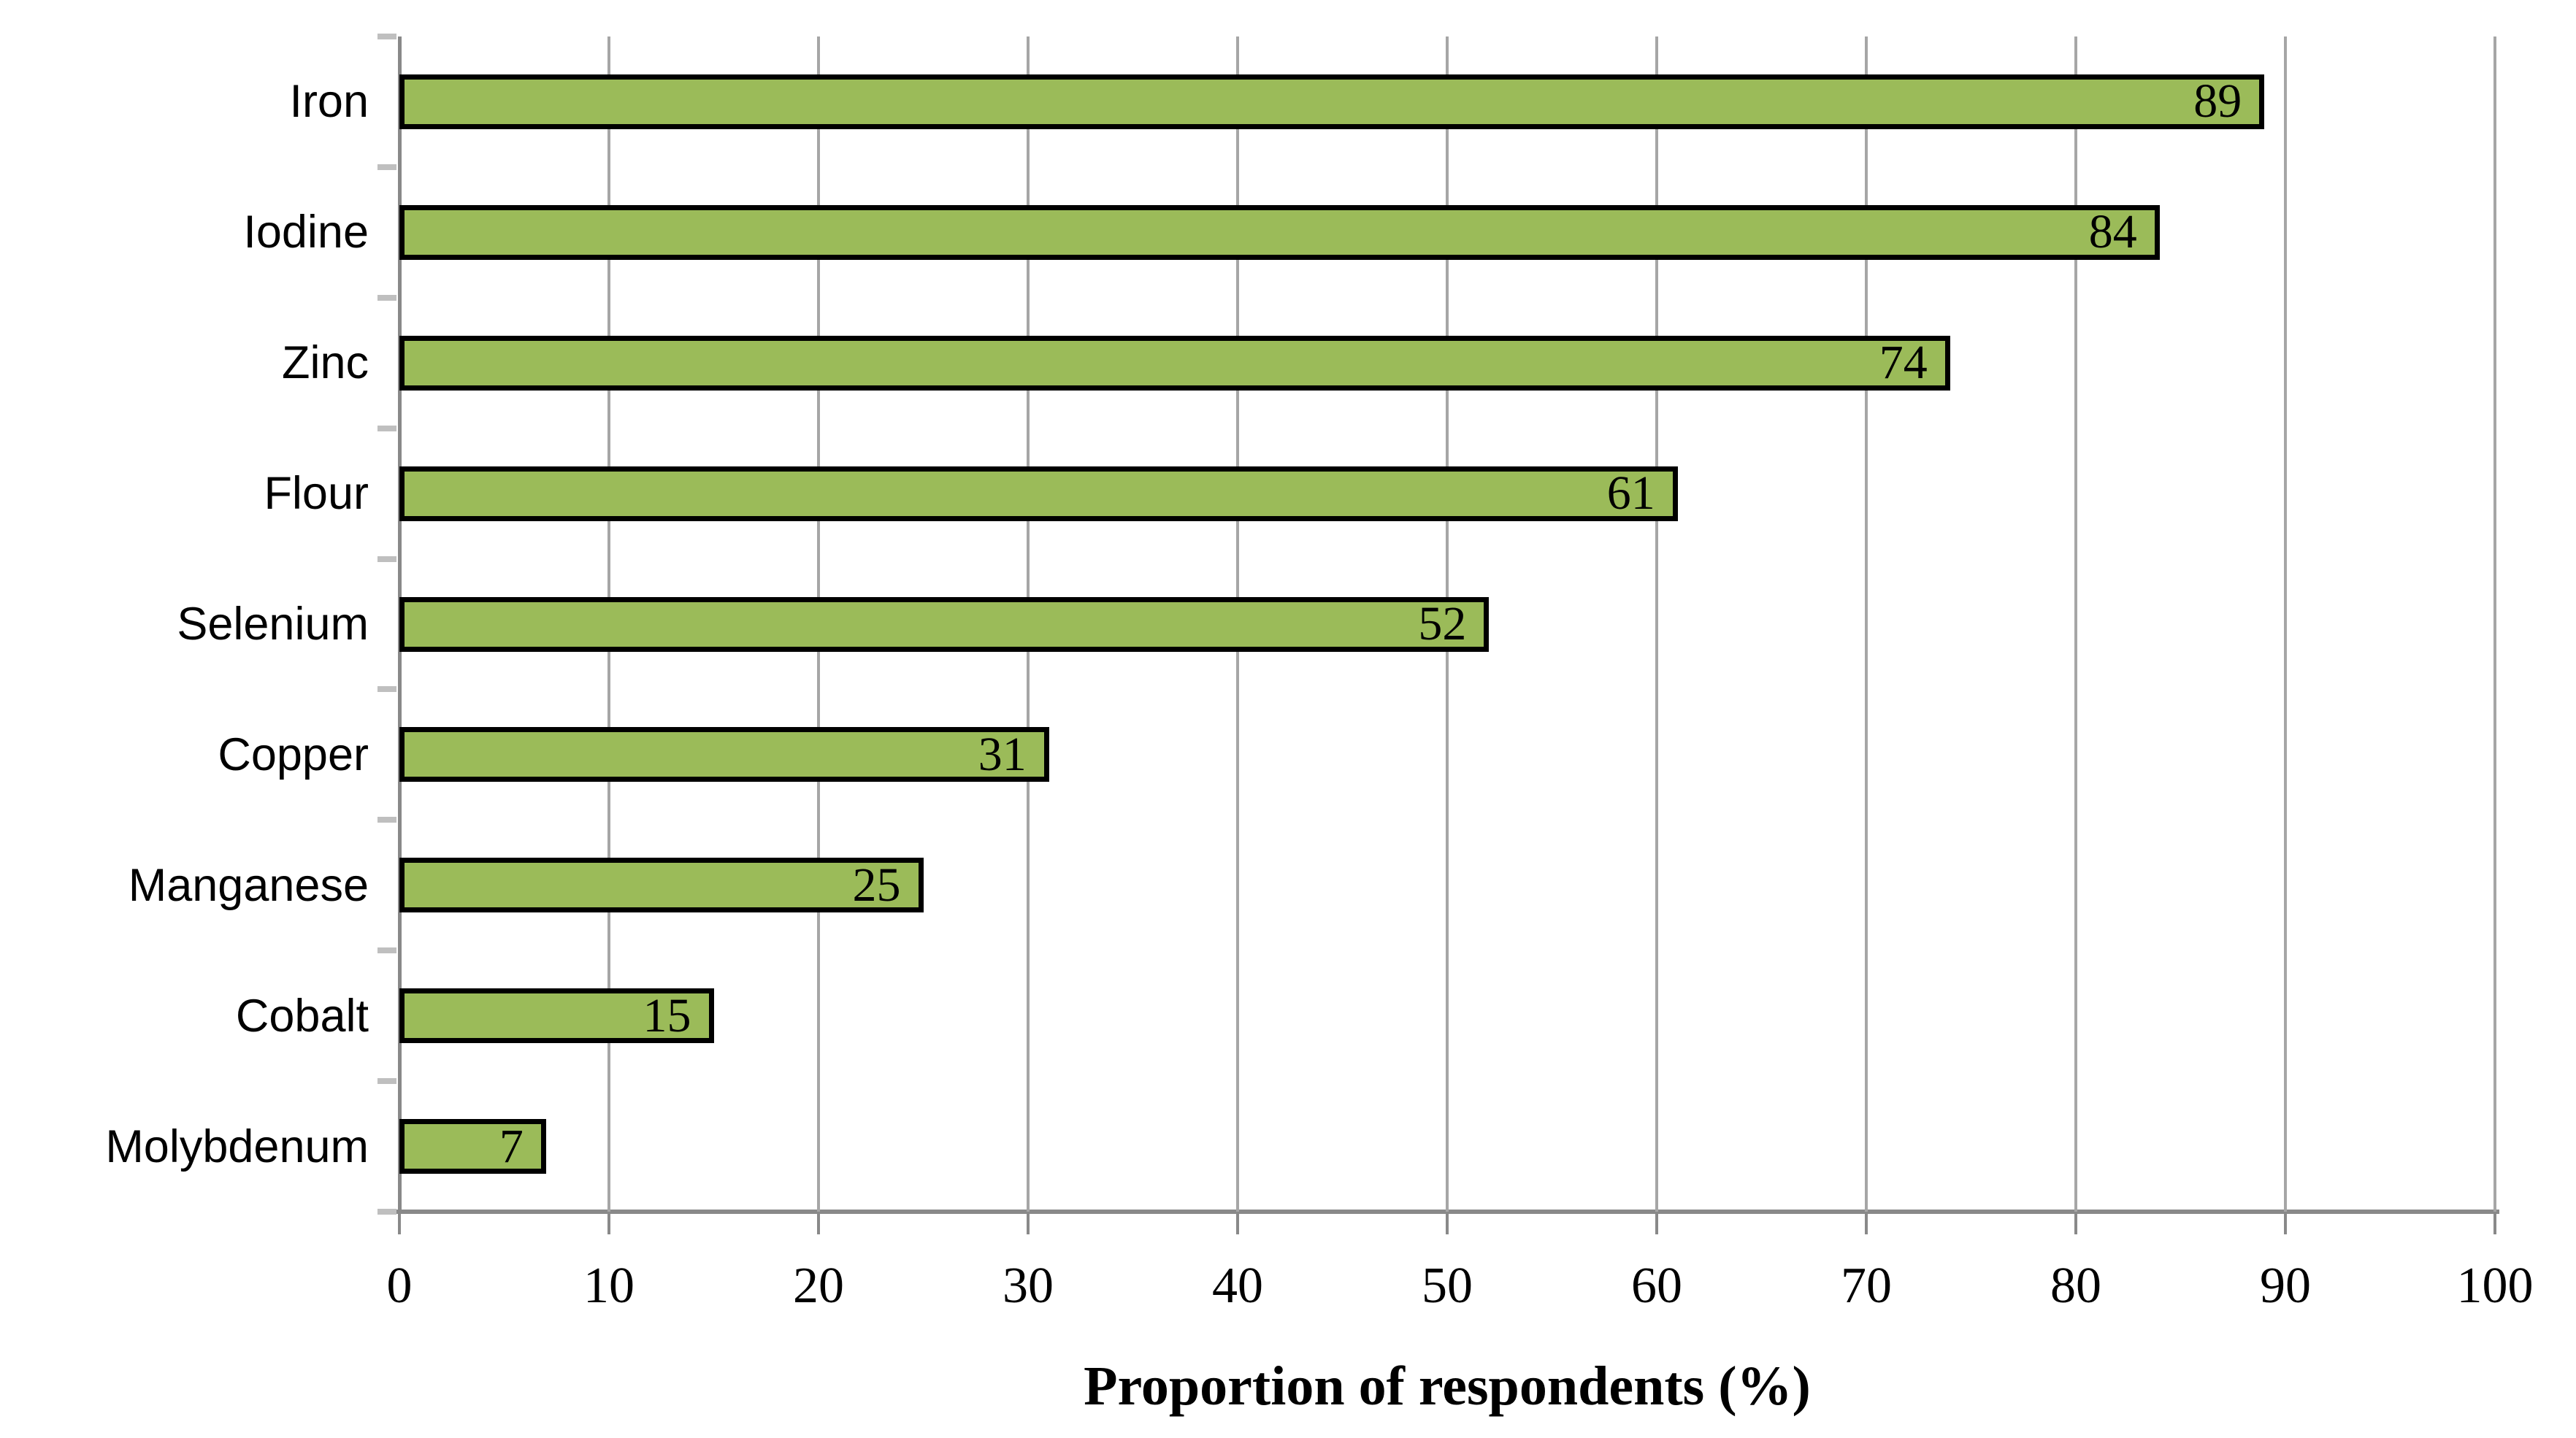 This screenshot has height=1438, width=2576. Describe the element at coordinates (2495, 1286) in the screenshot. I see `x-tick-label: 100` at that location.